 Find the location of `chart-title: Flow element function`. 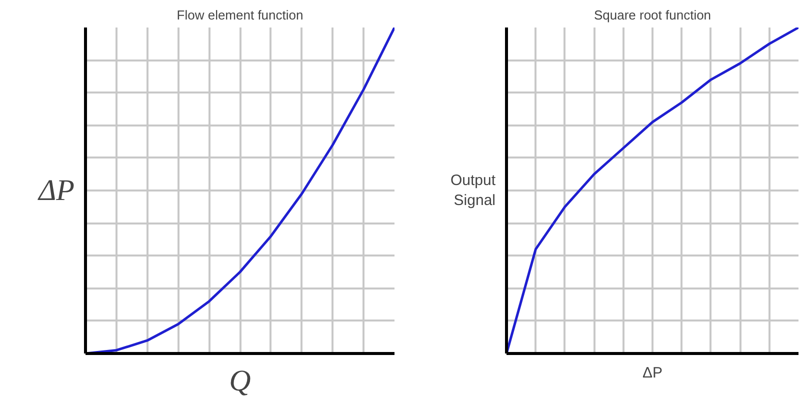

chart-title: Flow element function is located at coordinates (240, 15).